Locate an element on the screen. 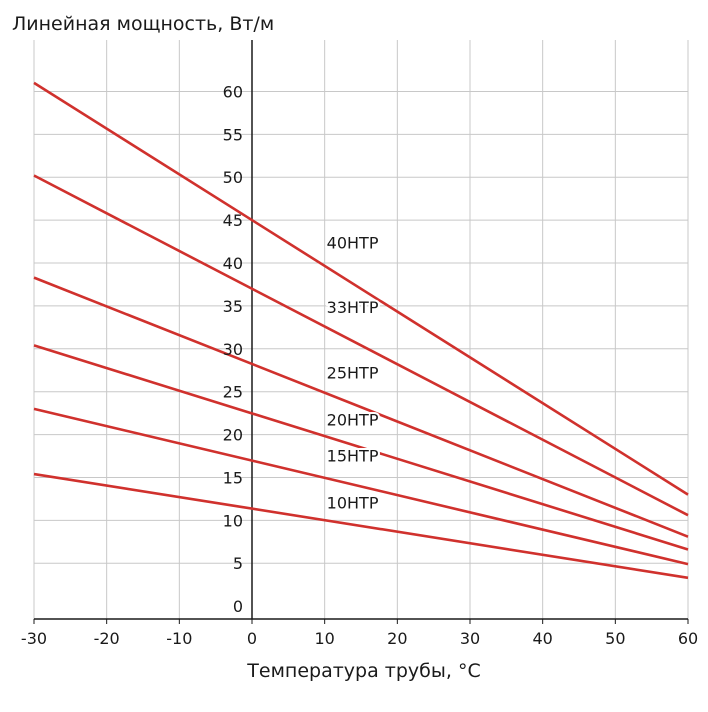 The image size is (708, 712). x-axis-label: Температура трубы, °C is located at coordinates (363, 671).